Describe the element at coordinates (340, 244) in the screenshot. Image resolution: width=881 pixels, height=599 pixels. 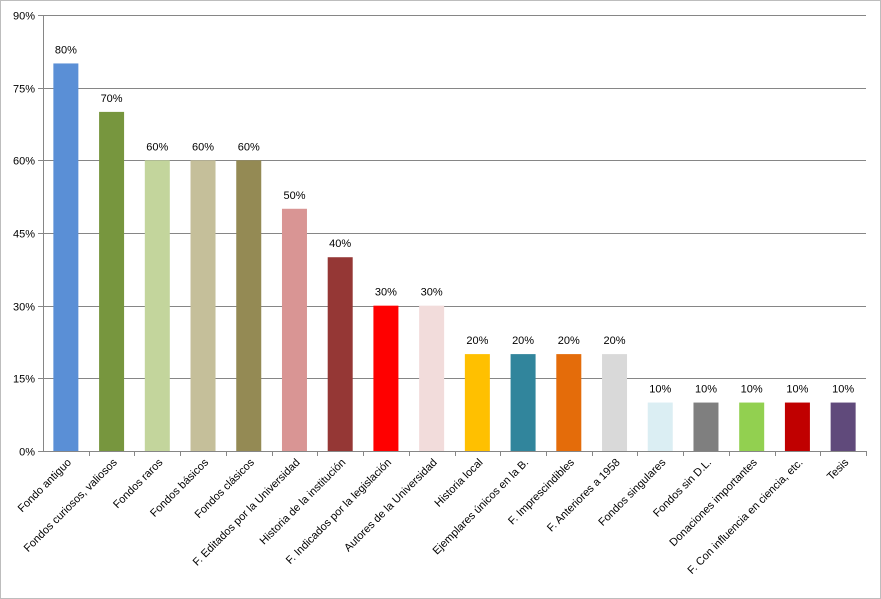
I see `data-label: 40%` at that location.